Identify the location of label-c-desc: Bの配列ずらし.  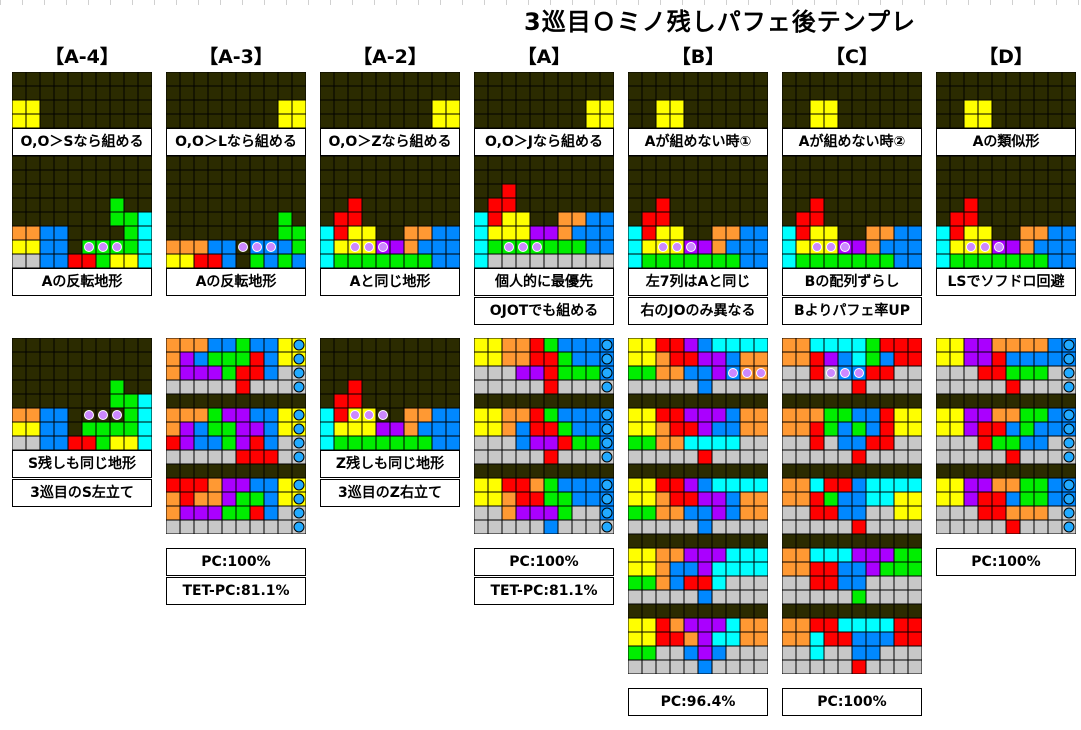
(852, 282).